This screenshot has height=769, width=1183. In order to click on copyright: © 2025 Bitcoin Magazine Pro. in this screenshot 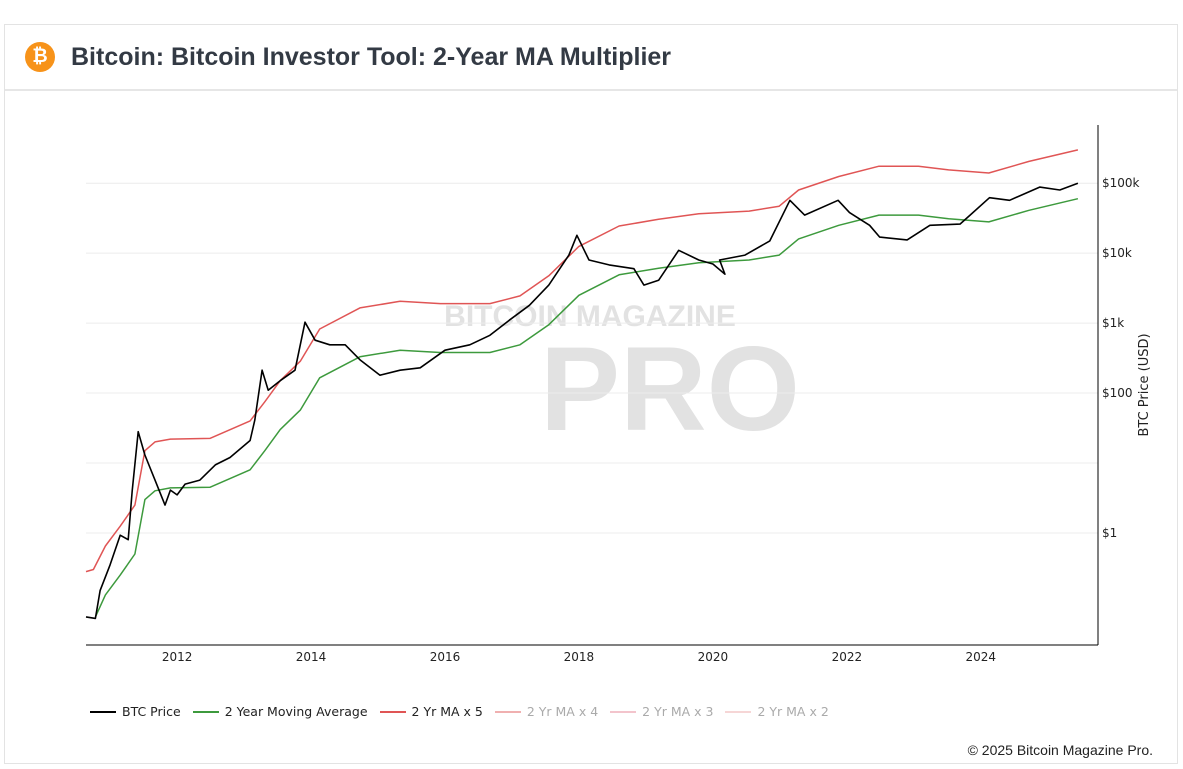, I will do `click(1060, 750)`.